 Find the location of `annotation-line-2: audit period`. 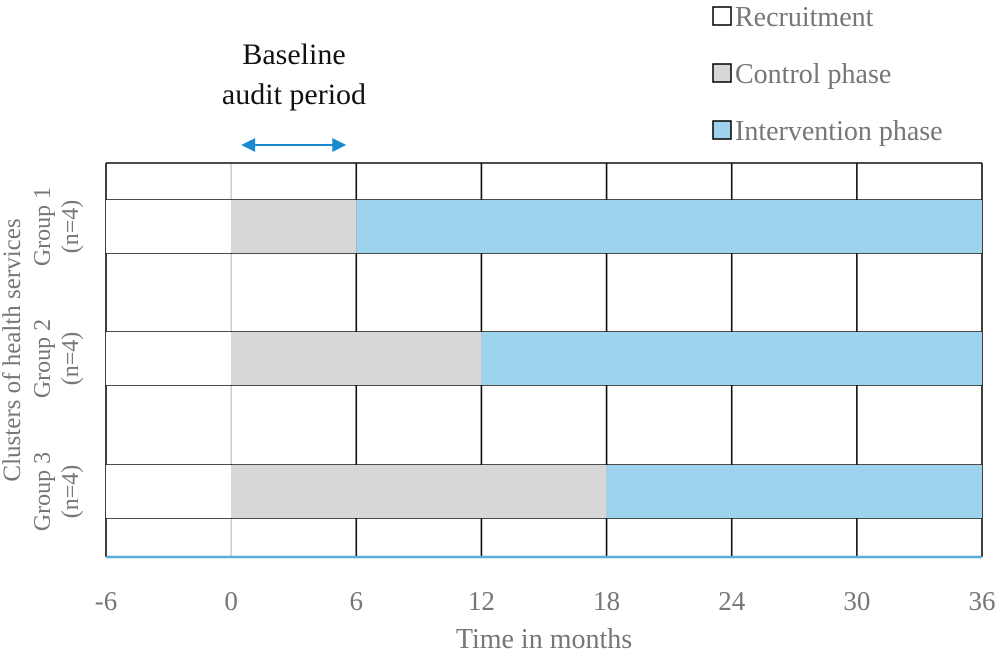

annotation-line-2: audit period is located at coordinates (294, 94).